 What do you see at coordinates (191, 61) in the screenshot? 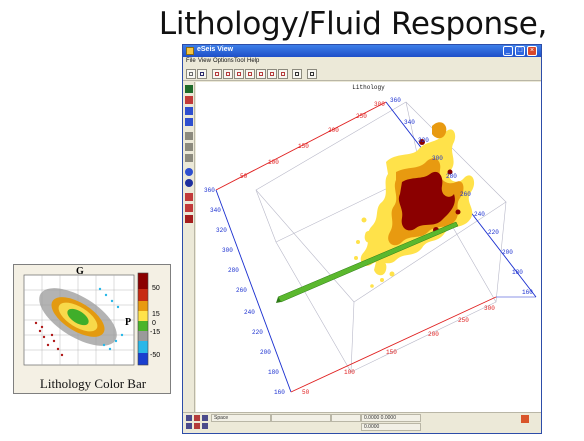
I see `menu-file: File` at bounding box center [191, 61].